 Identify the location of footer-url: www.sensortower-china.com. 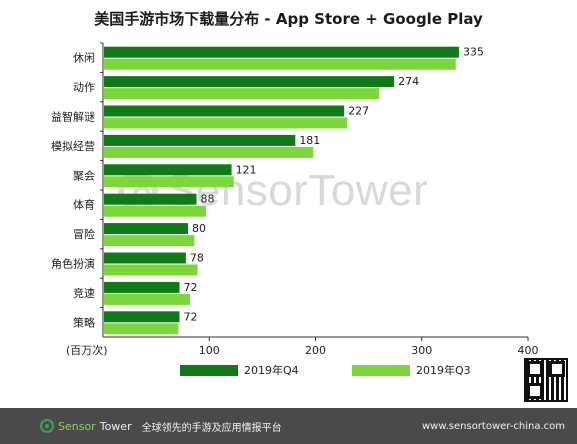
(493, 426).